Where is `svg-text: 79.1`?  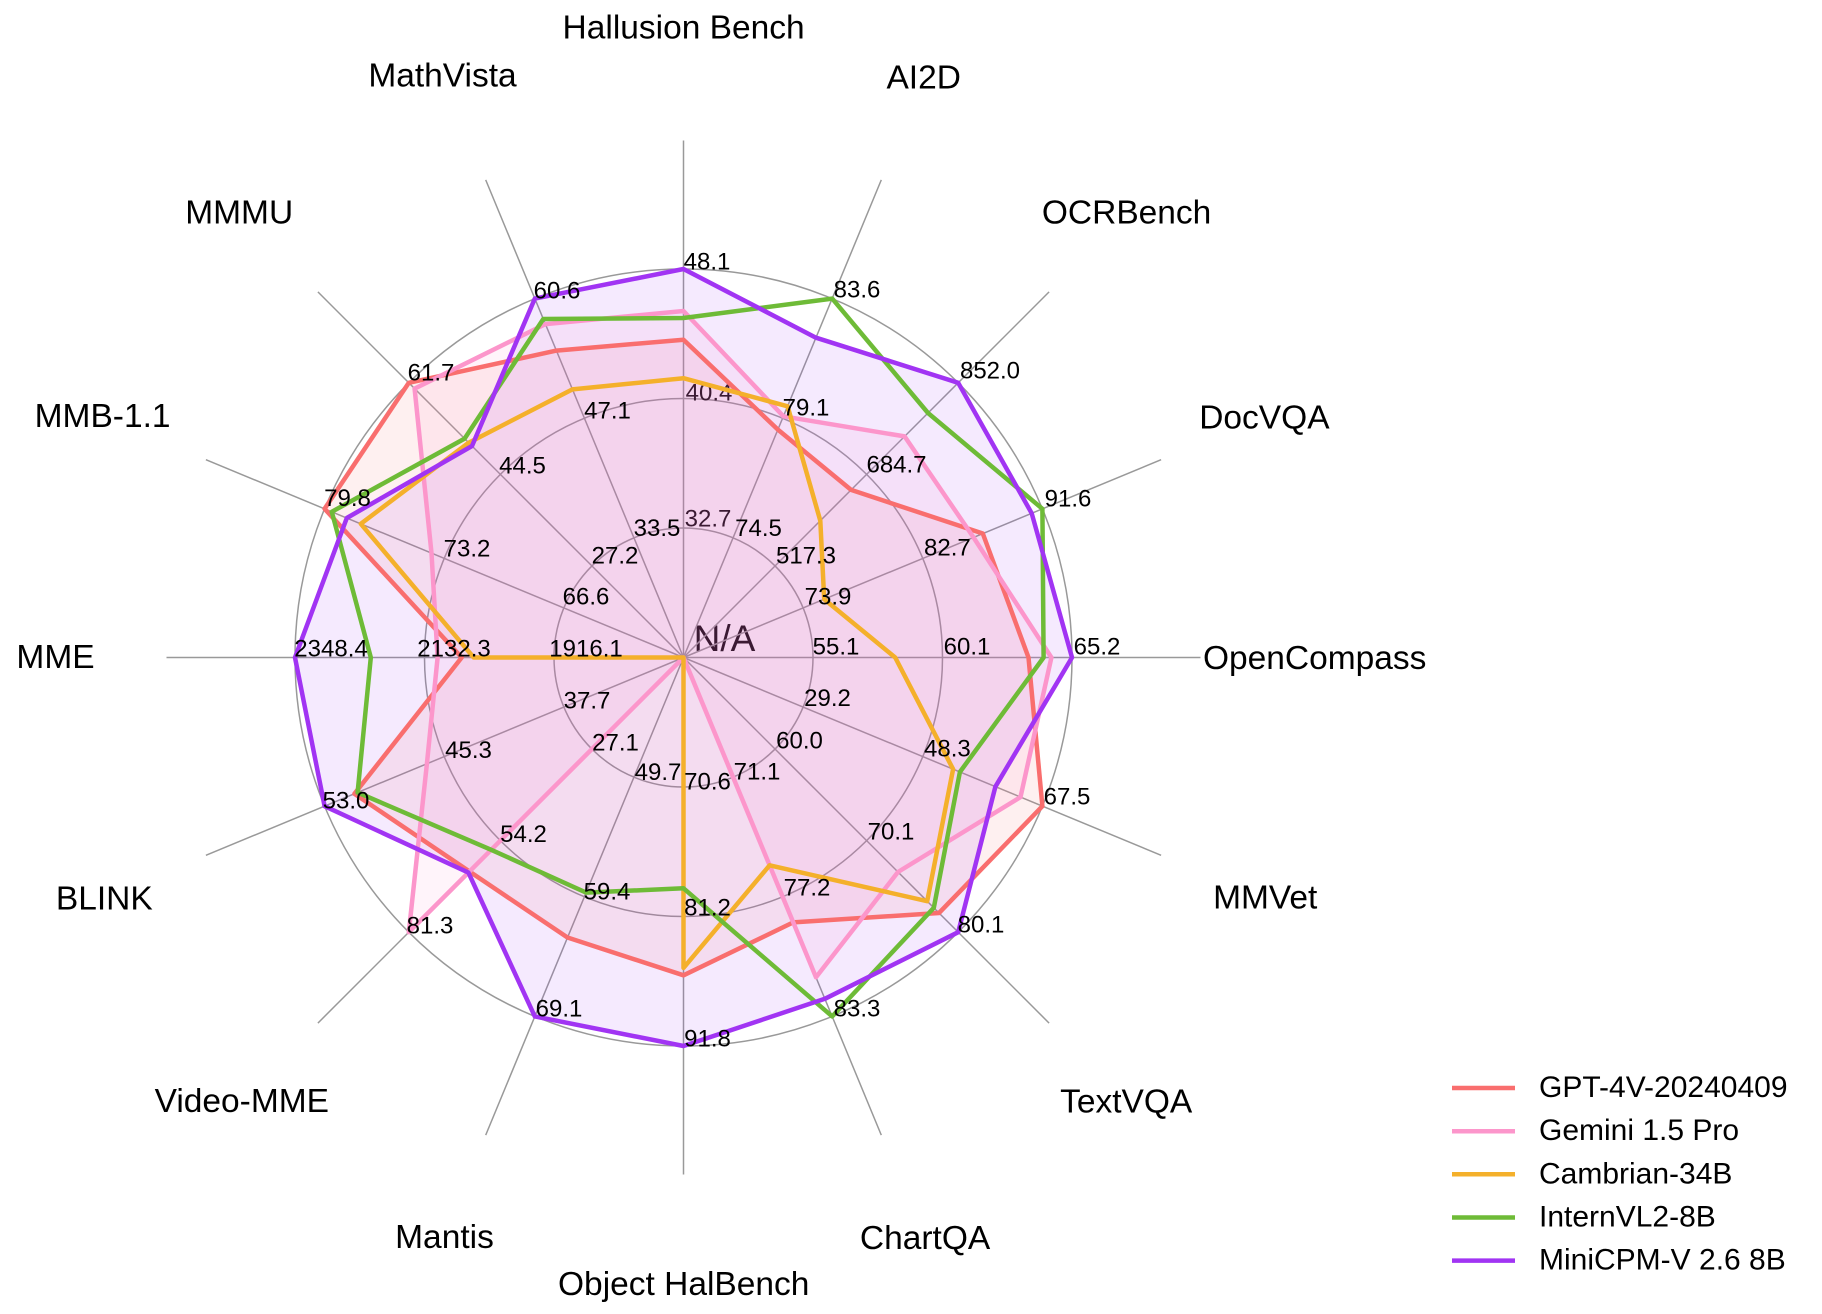
svg-text: 79.1 is located at coordinates (806, 408).